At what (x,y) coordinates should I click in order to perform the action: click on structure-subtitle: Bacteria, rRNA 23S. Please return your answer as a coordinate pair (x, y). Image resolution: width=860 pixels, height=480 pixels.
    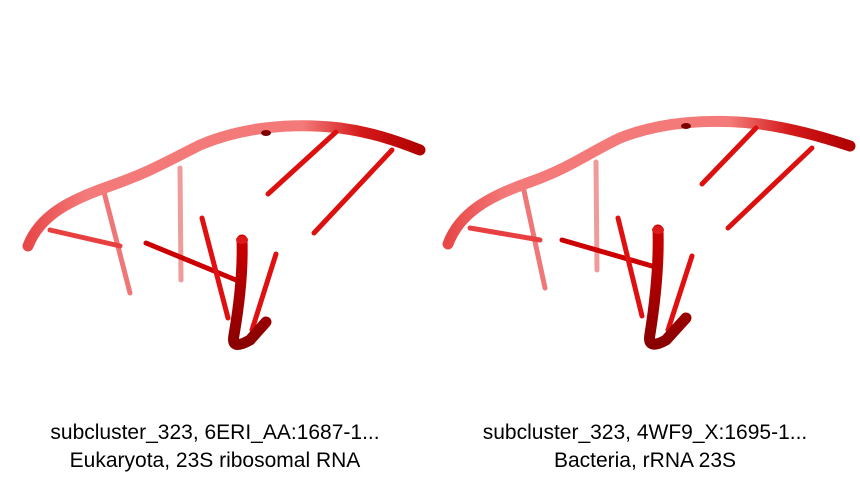
    Looking at the image, I should click on (645, 460).